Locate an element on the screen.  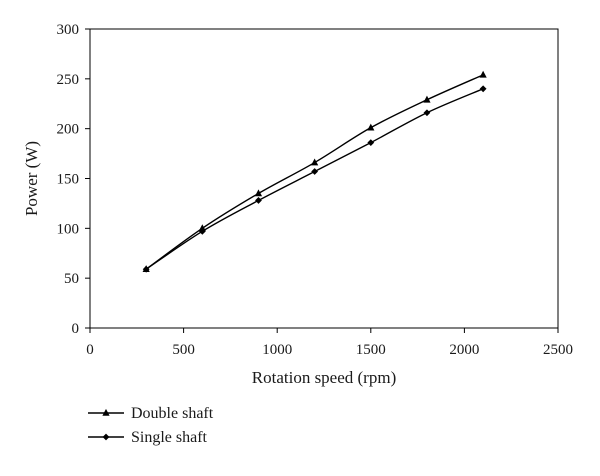
y-tick-label: 0 is located at coordinates (76, 329).